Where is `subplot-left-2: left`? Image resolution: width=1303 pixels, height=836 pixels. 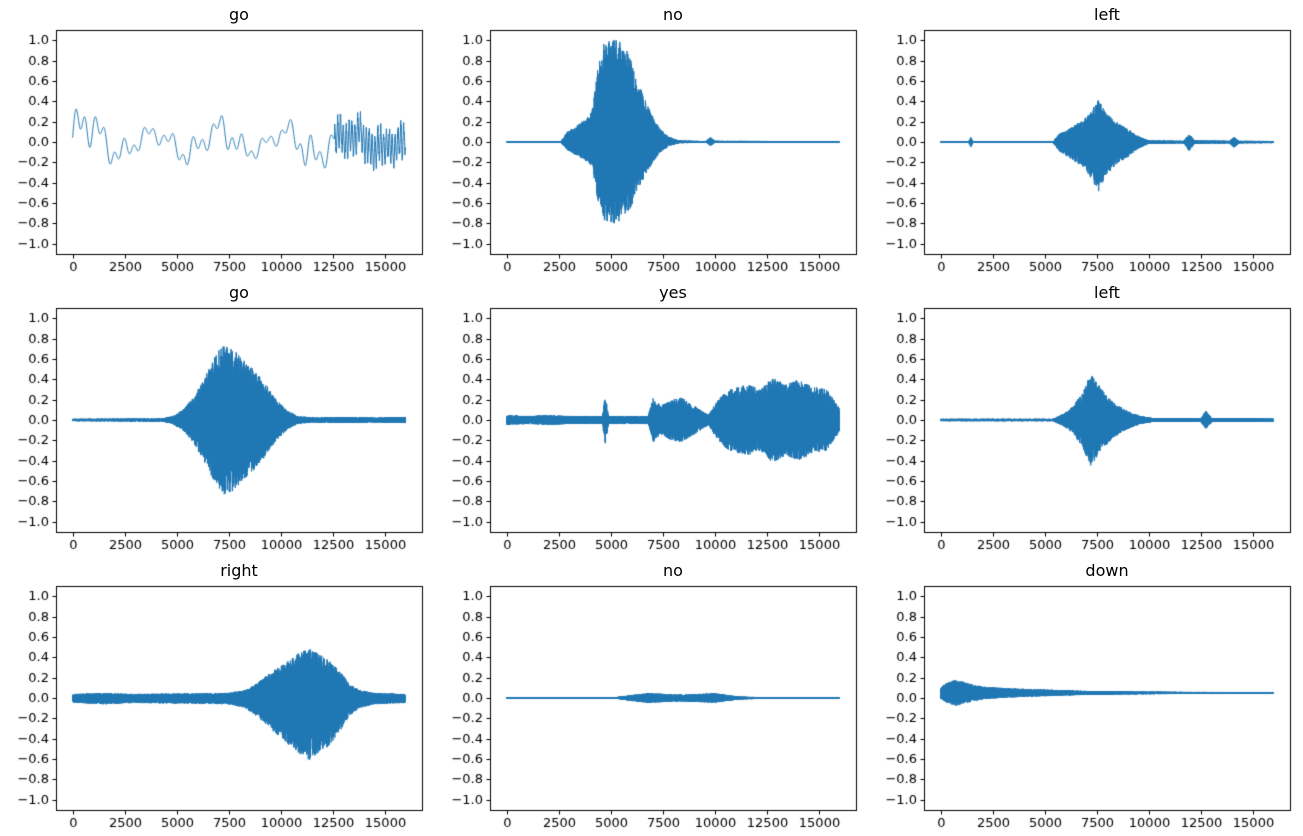
subplot-left-2: left is located at coordinates (1085, 417).